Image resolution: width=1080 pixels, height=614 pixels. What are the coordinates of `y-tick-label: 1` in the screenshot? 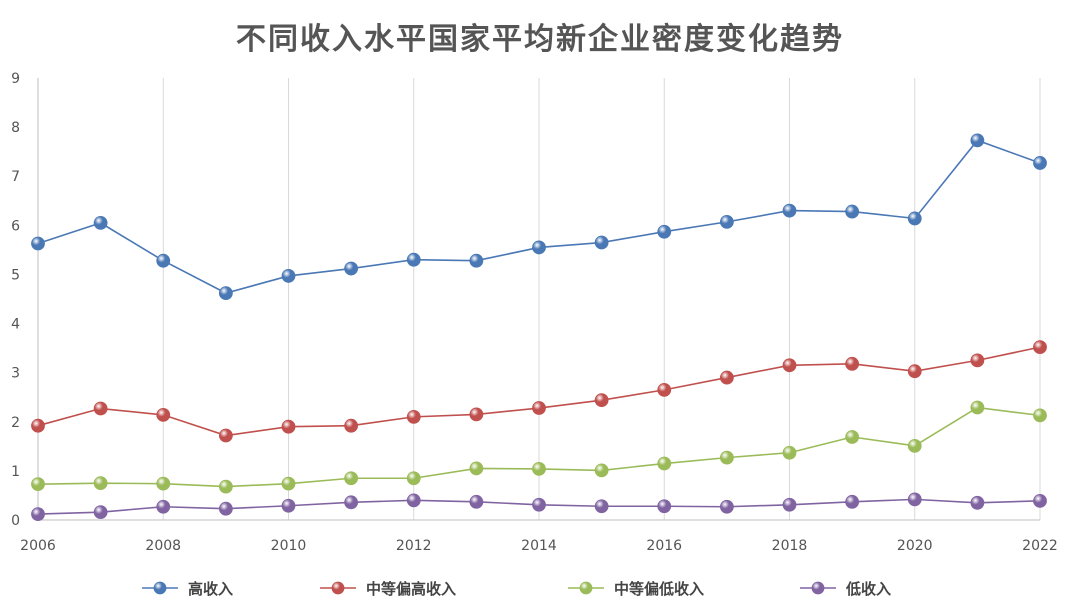 It's located at (15, 472).